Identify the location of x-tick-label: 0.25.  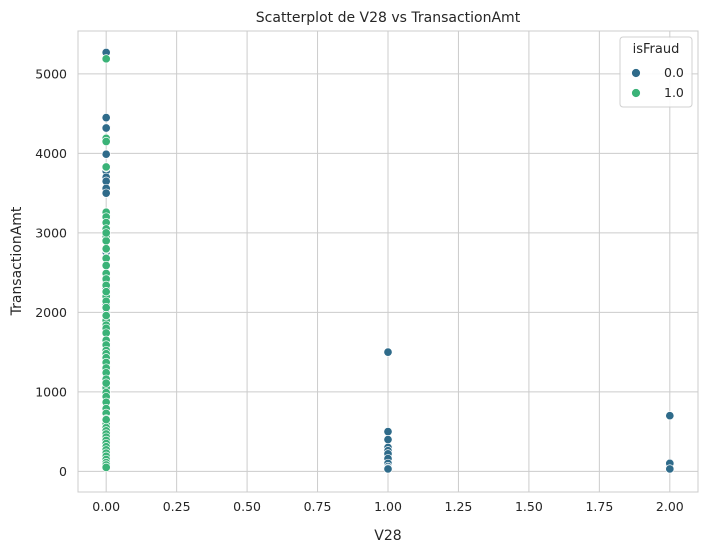
(177, 506).